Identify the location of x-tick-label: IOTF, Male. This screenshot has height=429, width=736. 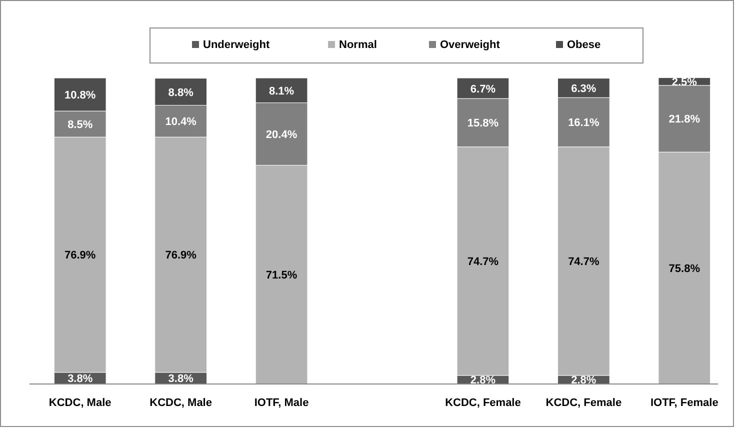
(281, 403).